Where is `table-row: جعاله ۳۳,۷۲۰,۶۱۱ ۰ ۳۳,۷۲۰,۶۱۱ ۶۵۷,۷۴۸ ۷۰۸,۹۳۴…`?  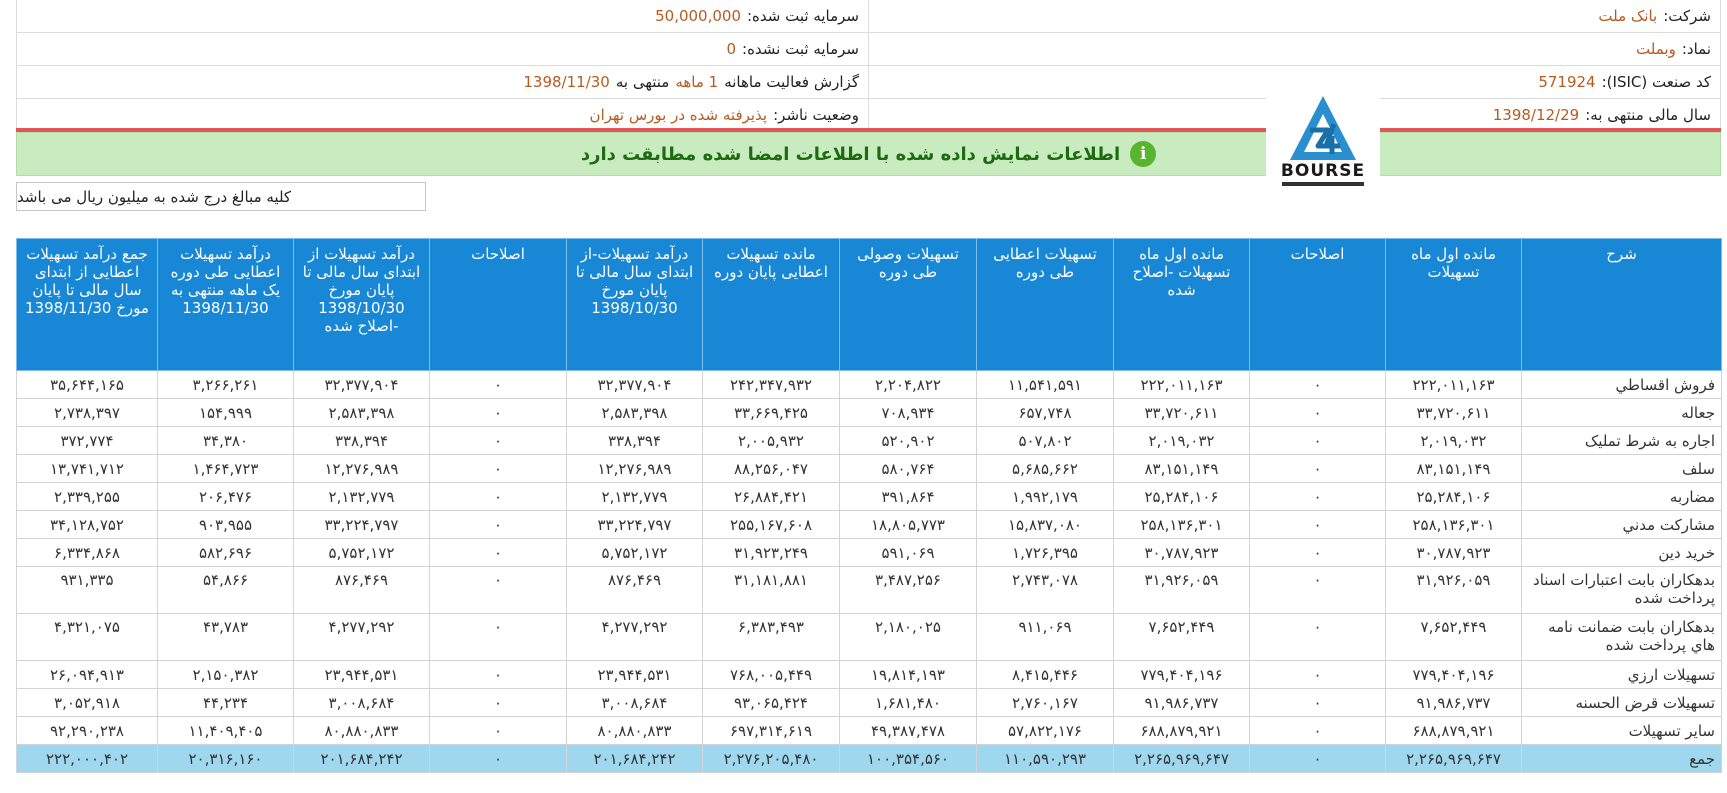 table-row: جعاله ۳۳,۷۲۰,۶۱۱ ۰ ۳۳,۷۲۰,۶۱۱ ۶۵۷,۷۴۸ ۷۰۸,۹۳۴… is located at coordinates (869, 412).